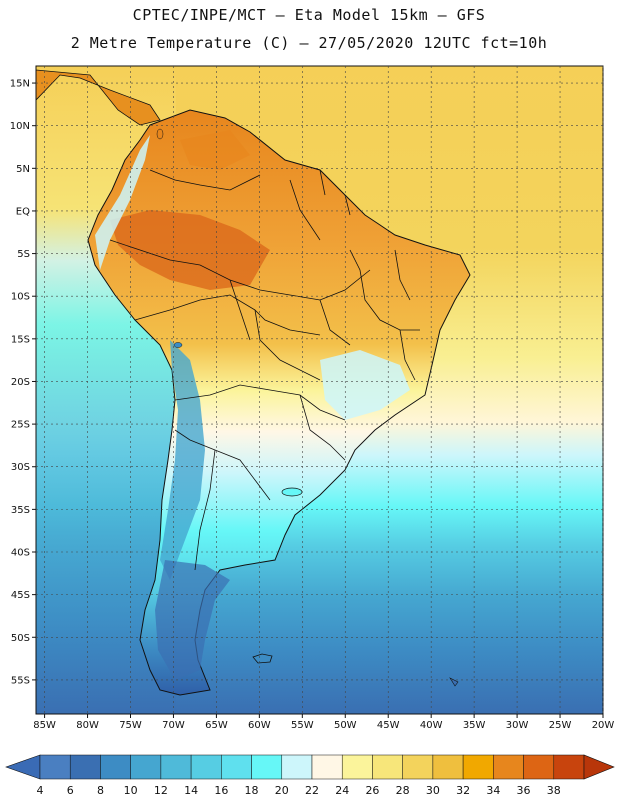 The width and height of the screenshot is (618, 800). Describe the element at coordinates (433, 790) in the screenshot. I see `colorbar-label: 30` at that location.